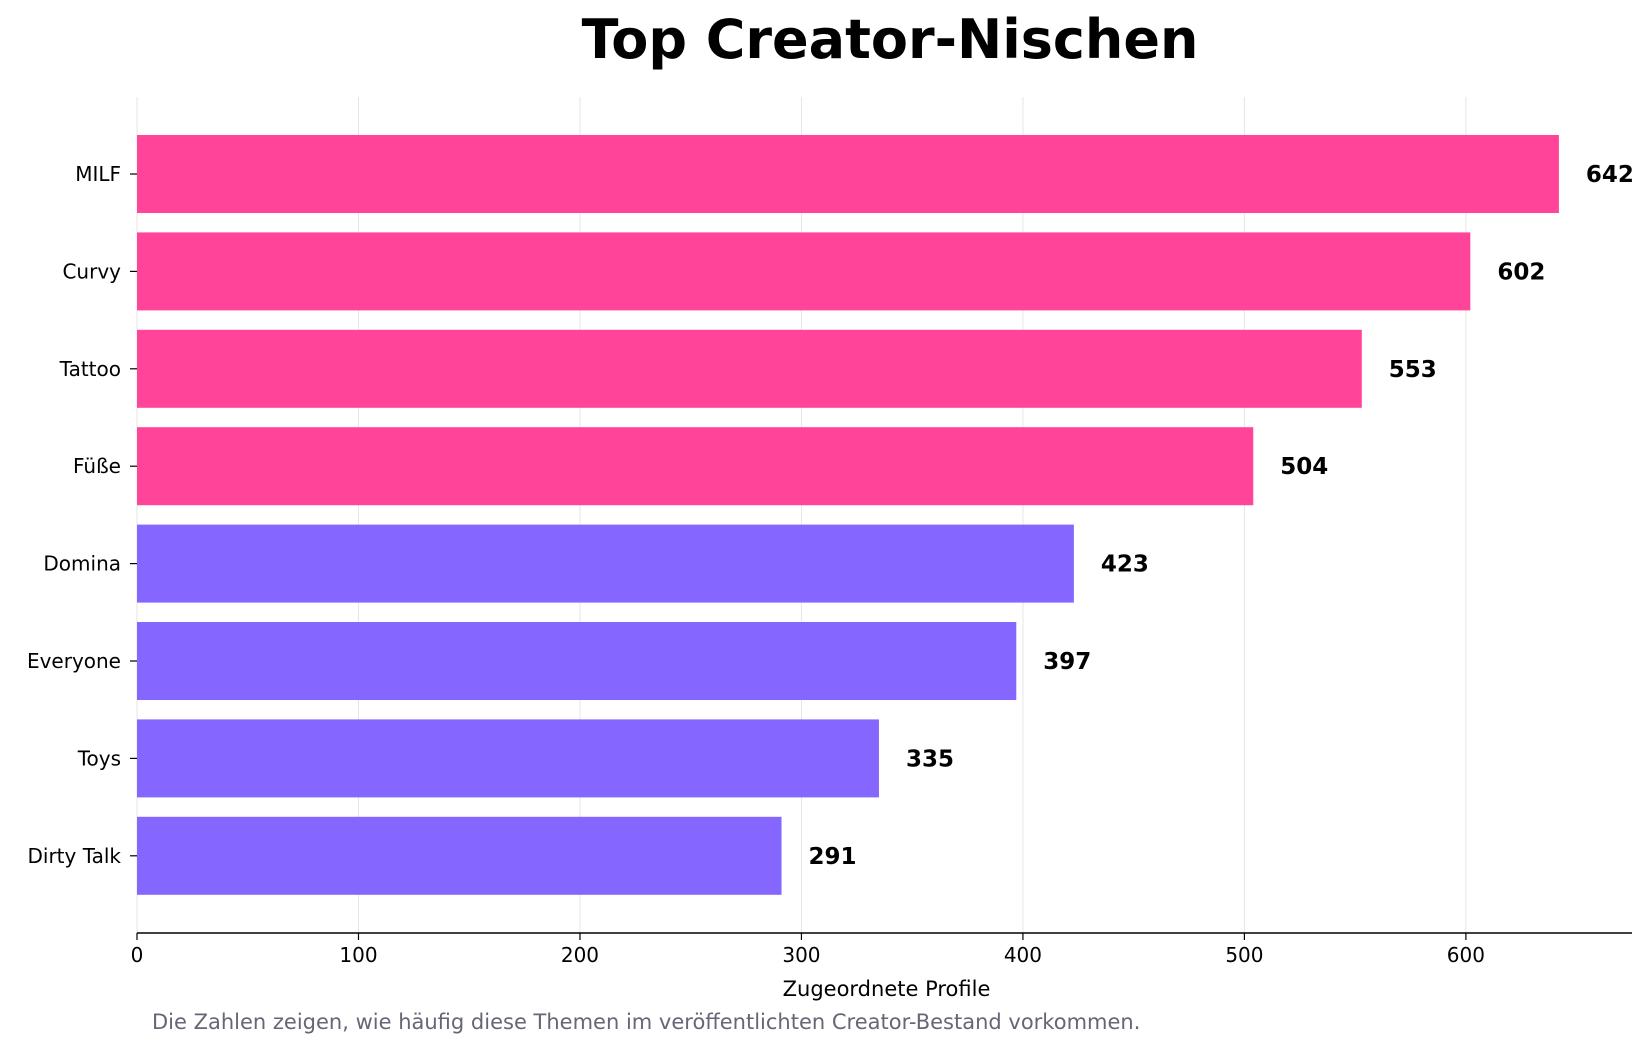 The image size is (1646, 1048). Describe the element at coordinates (1466, 955) in the screenshot. I see `x-tick-label: 600` at that location.